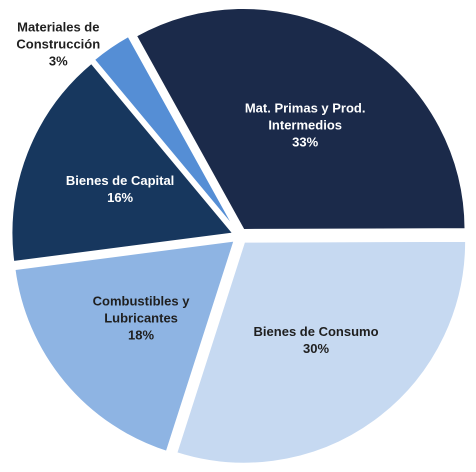  What do you see at coordinates (120, 198) in the screenshot?
I see `value-label: 16%` at bounding box center [120, 198].